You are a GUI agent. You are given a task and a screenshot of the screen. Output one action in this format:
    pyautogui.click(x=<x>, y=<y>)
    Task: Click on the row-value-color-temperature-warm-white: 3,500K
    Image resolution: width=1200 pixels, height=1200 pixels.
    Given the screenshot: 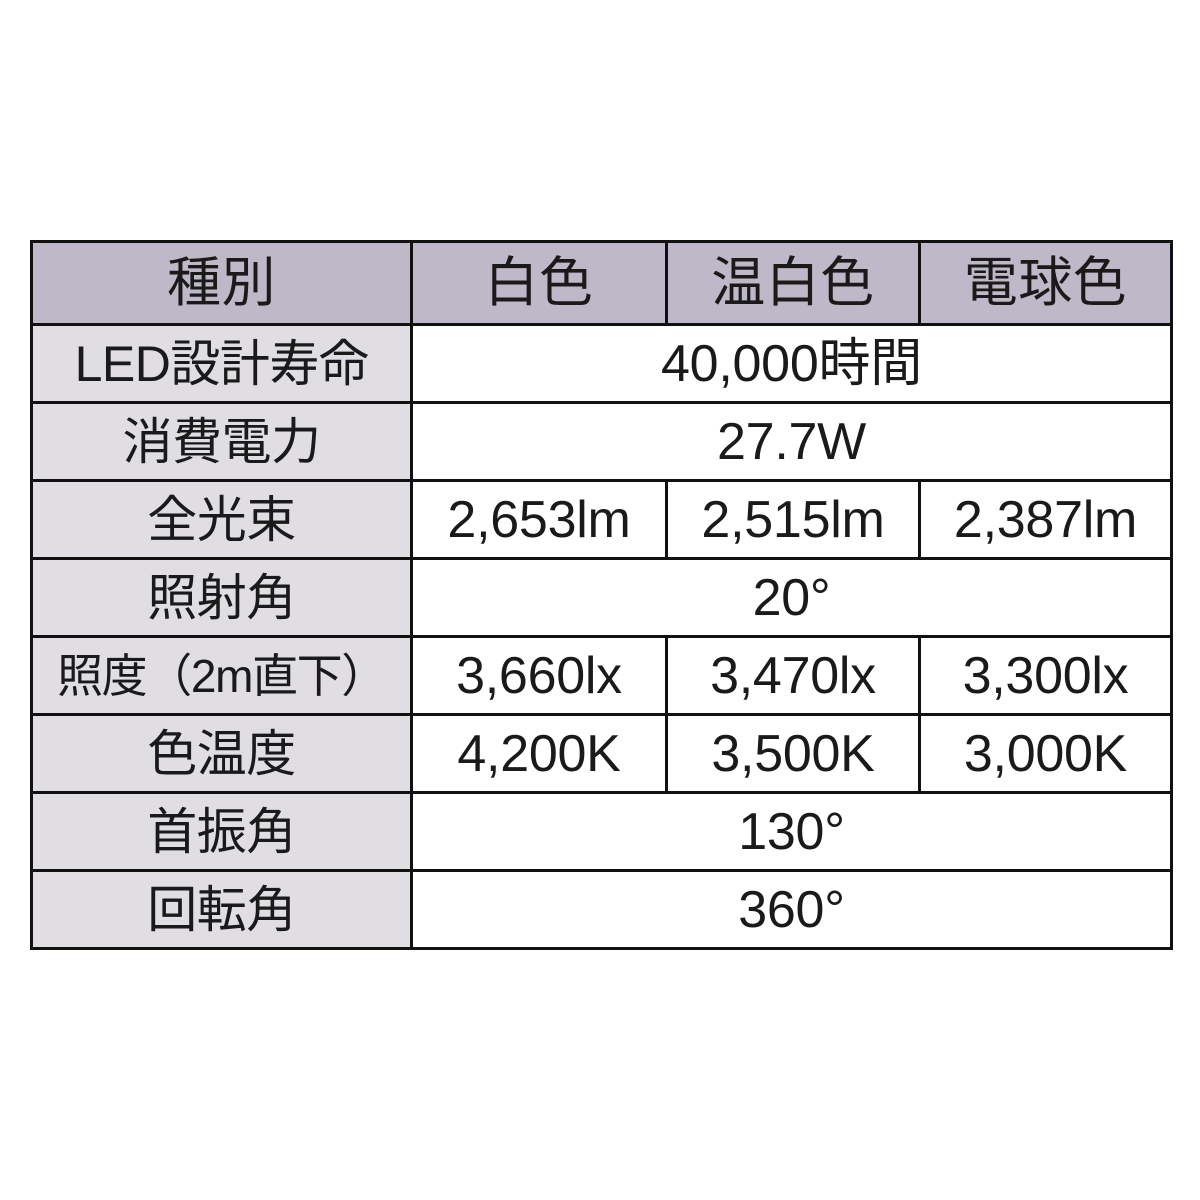 What is the action you would take?
    pyautogui.click(x=793, y=753)
    